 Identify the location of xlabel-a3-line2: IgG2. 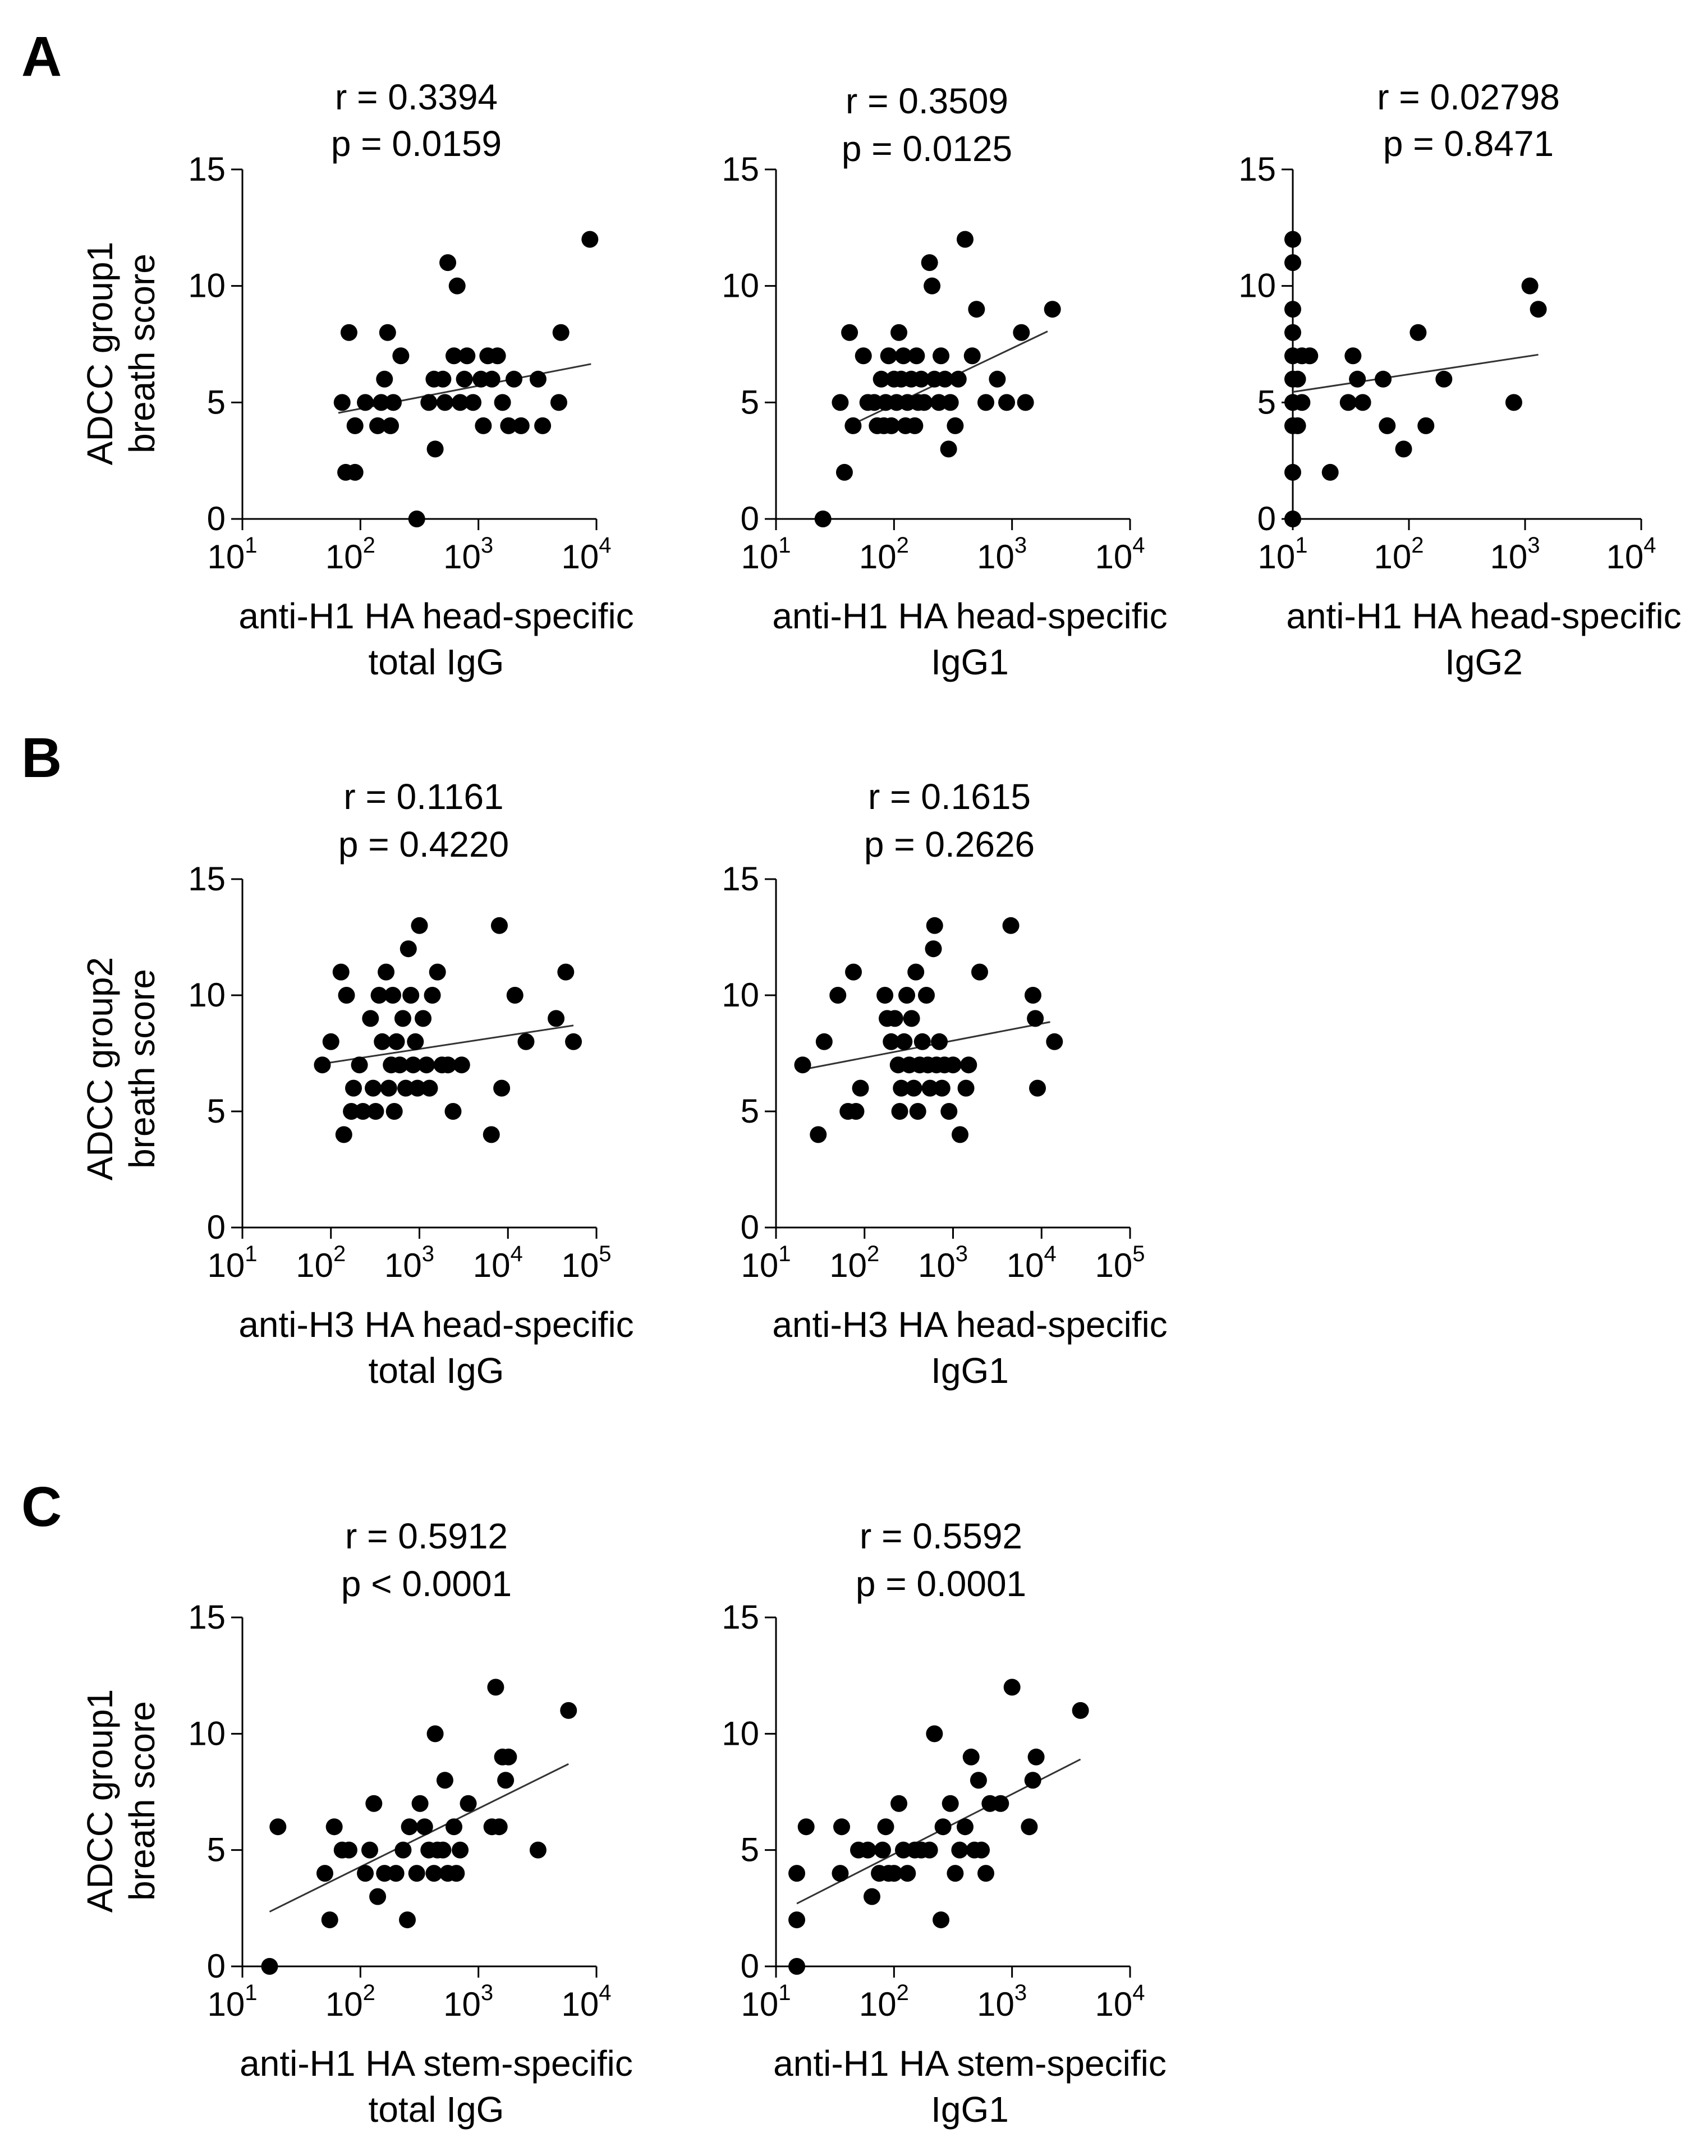
(1484, 662).